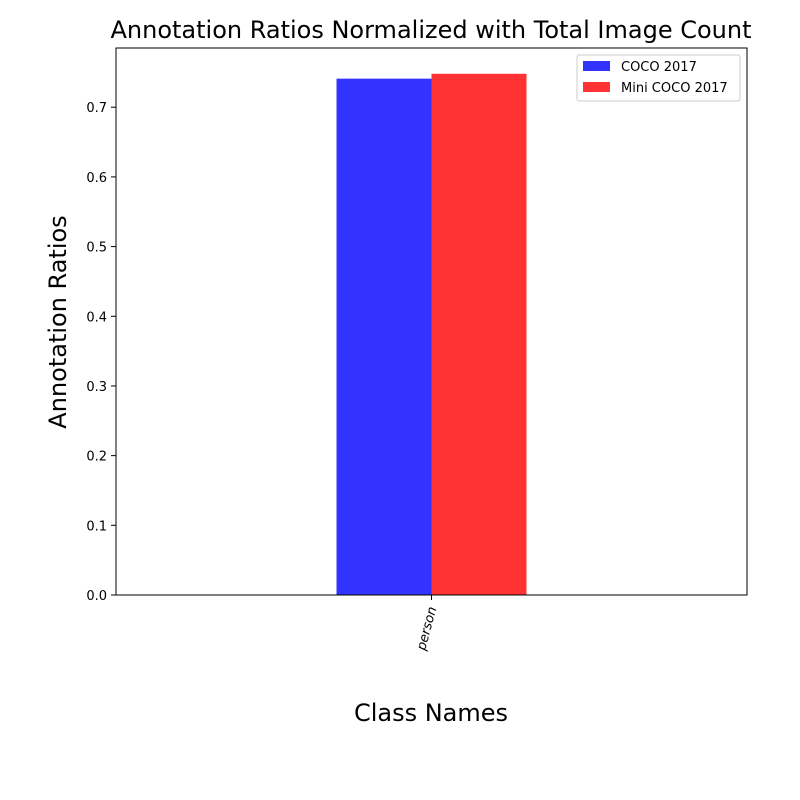 This screenshot has height=800, width=800. Describe the element at coordinates (427, 629) in the screenshot. I see `x-tick-label-person: person` at that location.